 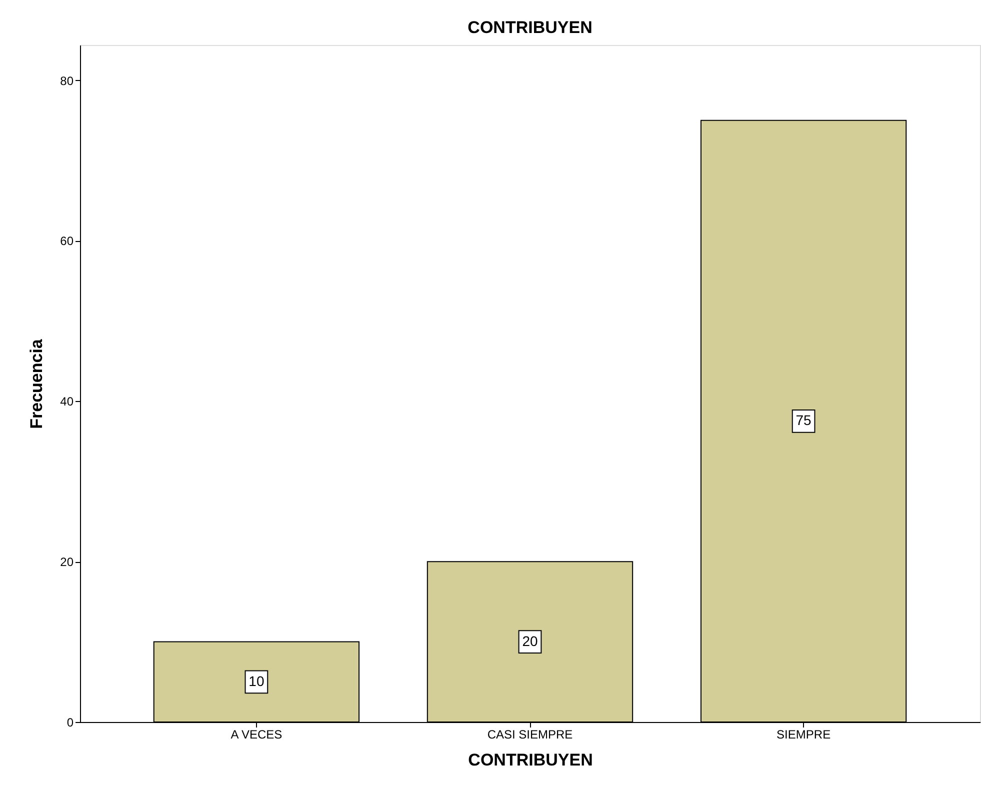 What do you see at coordinates (67, 81) in the screenshot?
I see `y-tick-label: 80` at bounding box center [67, 81].